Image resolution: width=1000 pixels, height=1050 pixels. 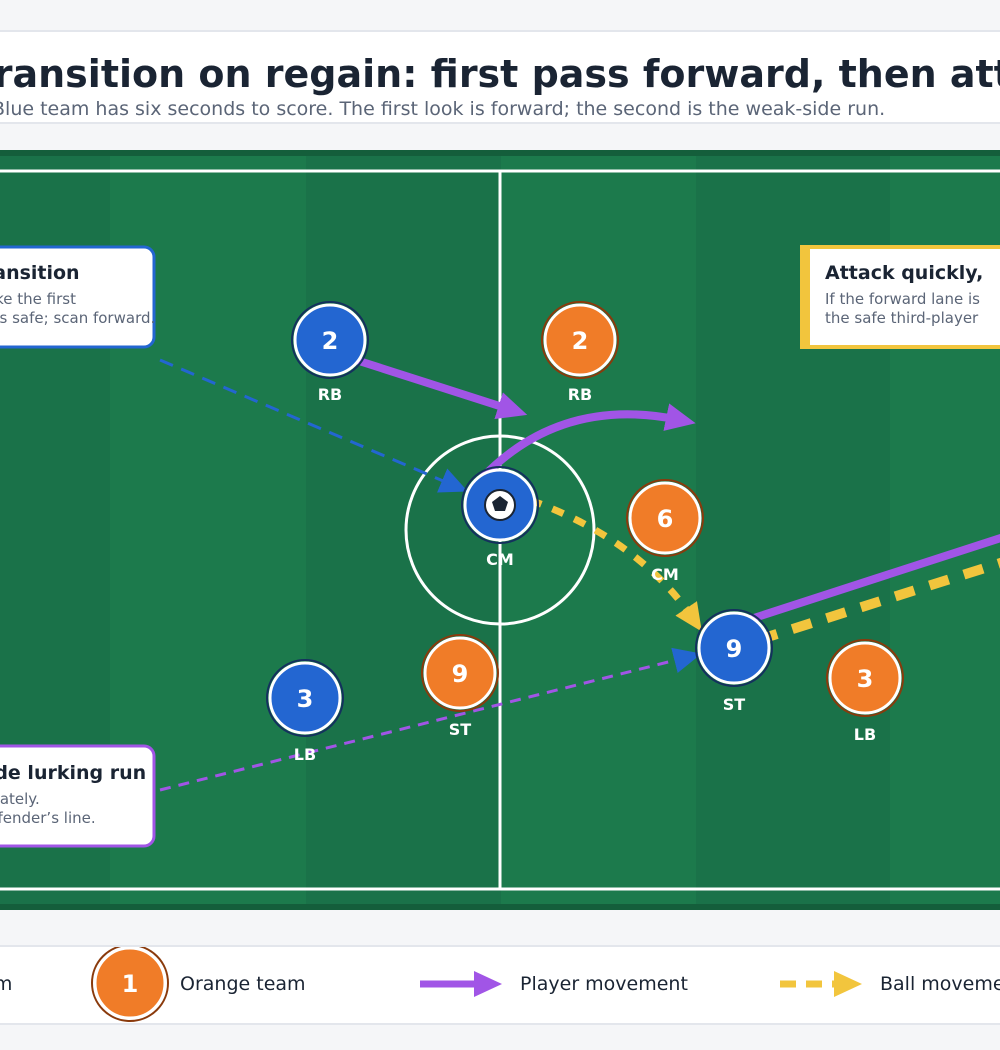 I want to click on player-blue-rb: 2 RB, so click(x=330, y=352).